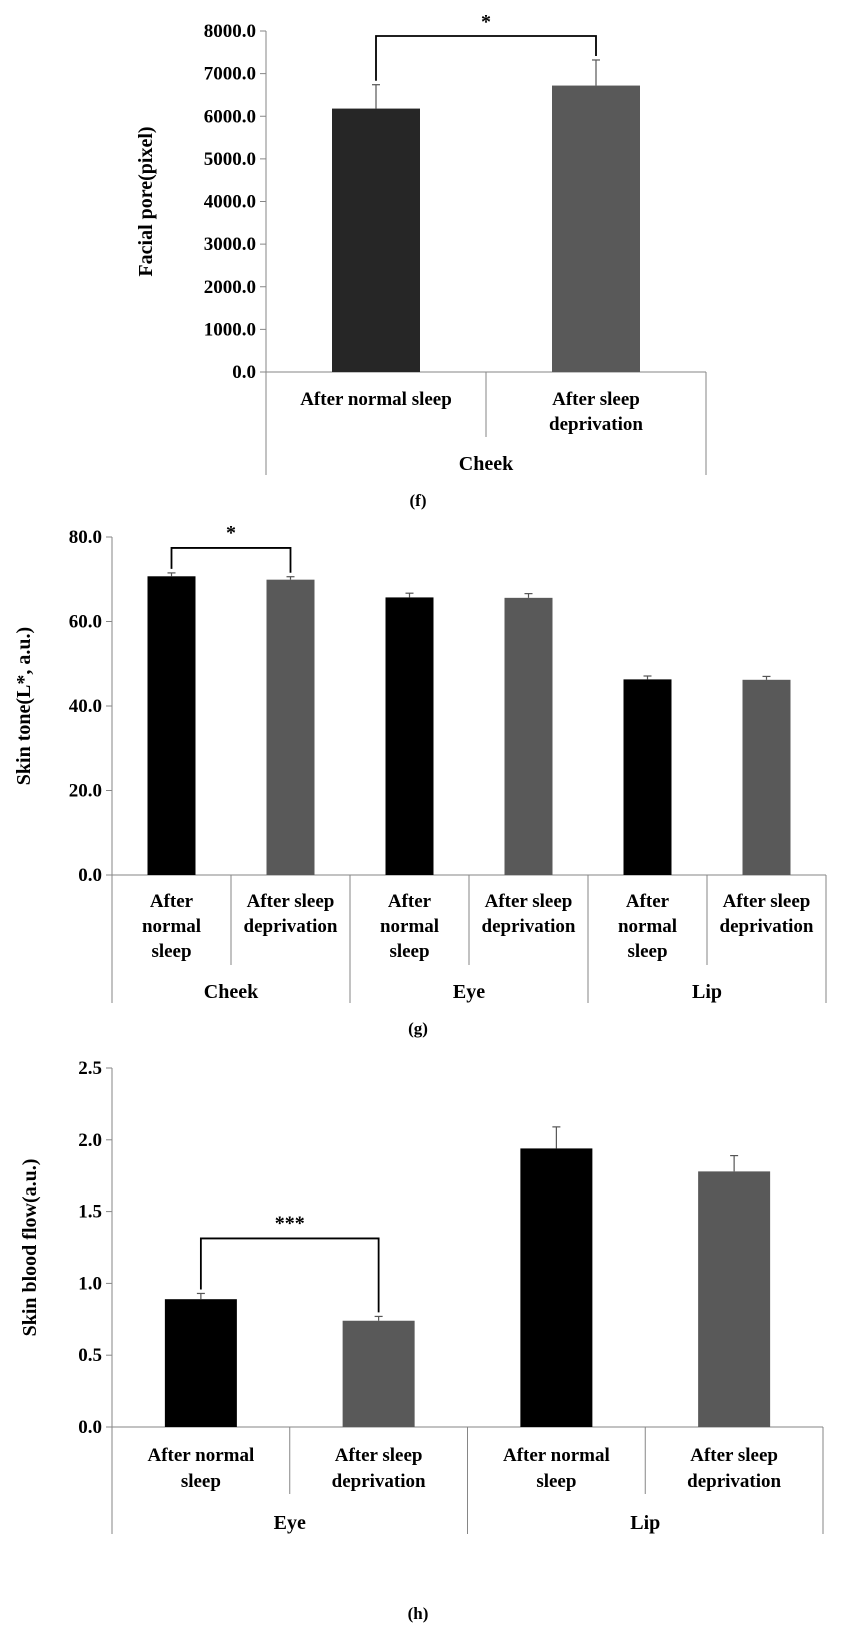  What do you see at coordinates (418, 500) in the screenshot?
I see `panel-caption: (f)` at bounding box center [418, 500].